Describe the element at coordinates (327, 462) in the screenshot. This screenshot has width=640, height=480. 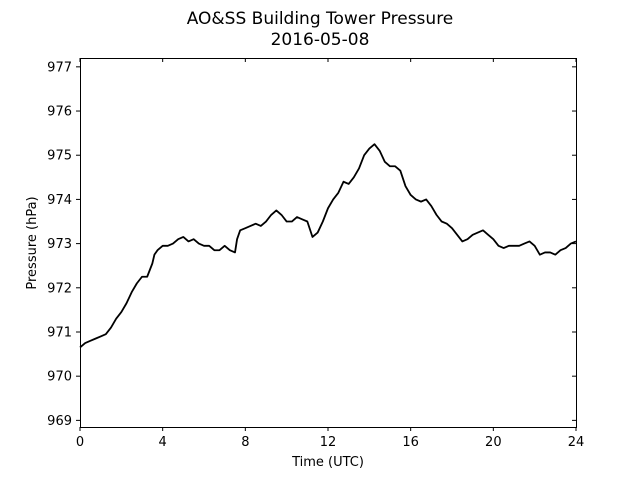
I see `x-axis-label: Time (UTC)` at that location.